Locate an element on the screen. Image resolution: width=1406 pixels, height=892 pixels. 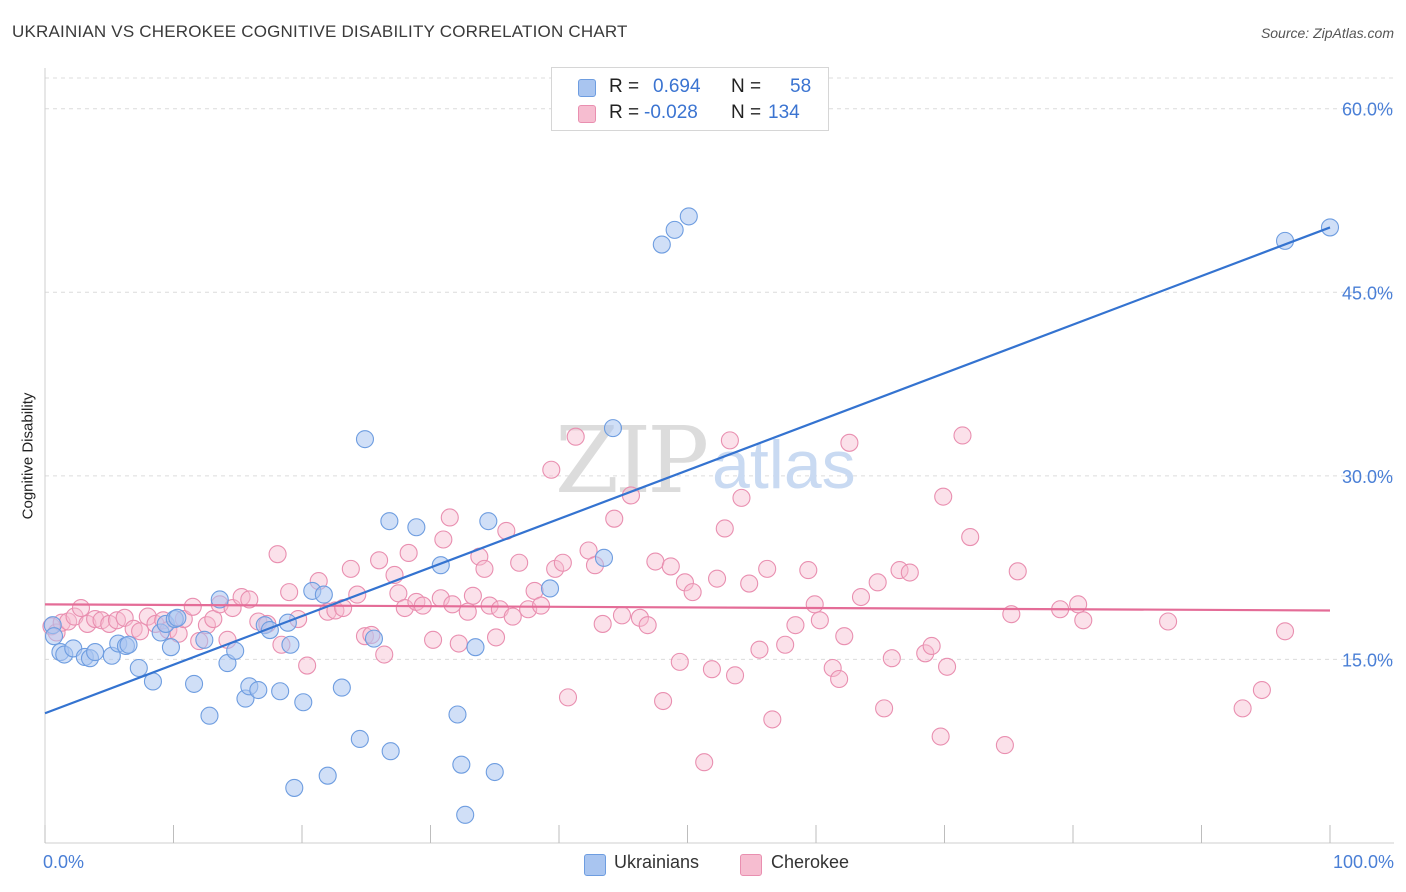
legend-r-value: -0.028 is located at coordinates (671, 112).